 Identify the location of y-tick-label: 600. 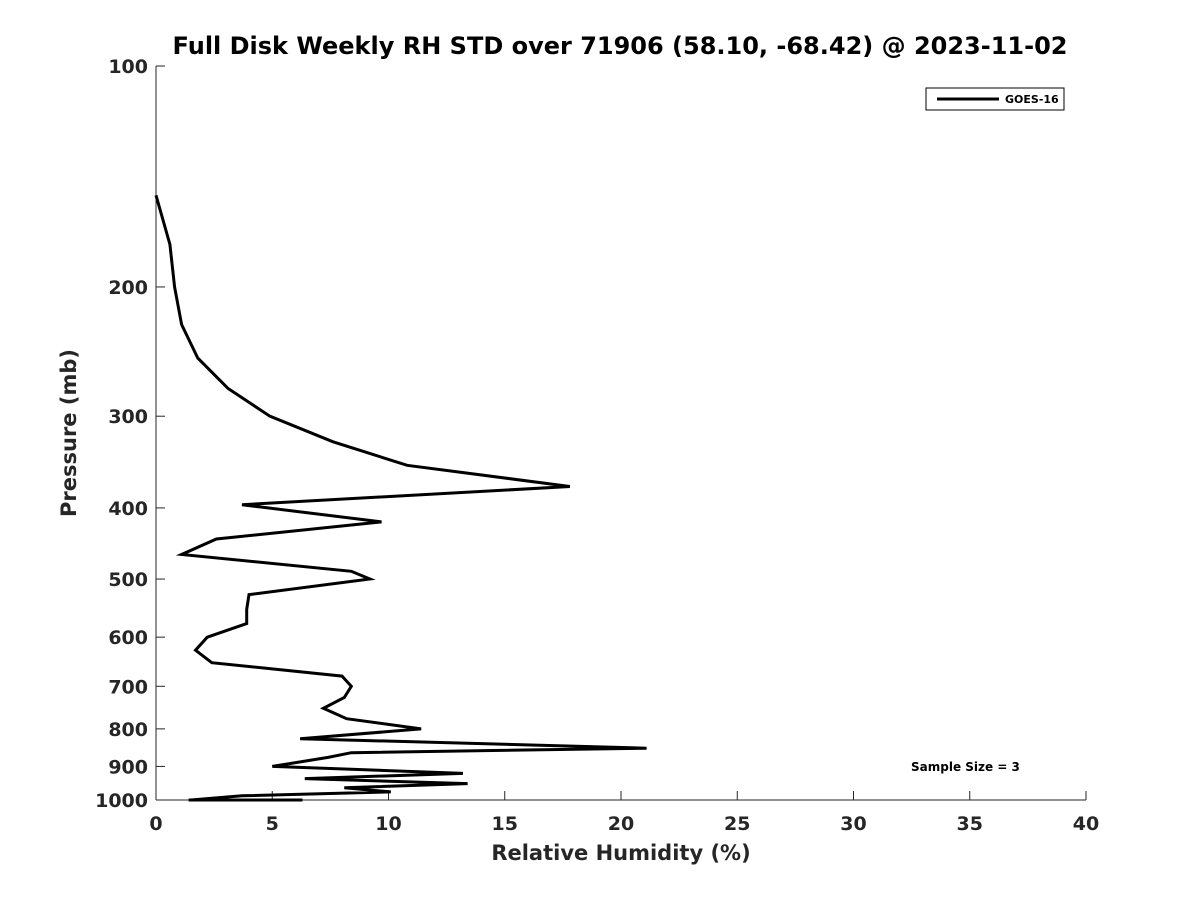
(128, 638).